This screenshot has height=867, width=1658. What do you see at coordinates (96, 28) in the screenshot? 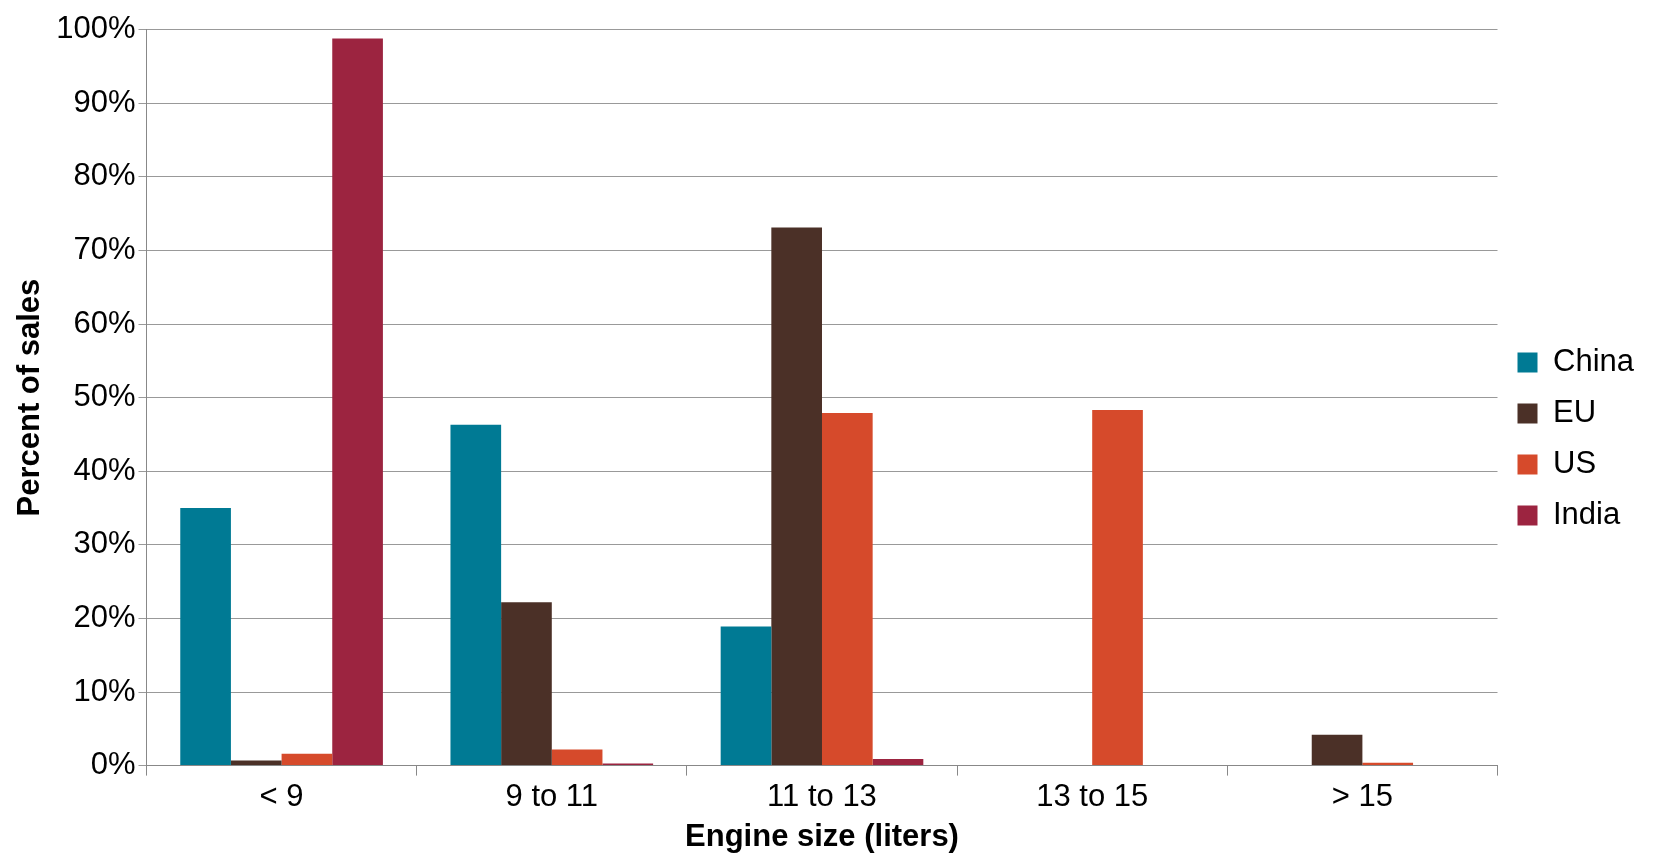
I see `y-tick-label: 100%` at bounding box center [96, 28].